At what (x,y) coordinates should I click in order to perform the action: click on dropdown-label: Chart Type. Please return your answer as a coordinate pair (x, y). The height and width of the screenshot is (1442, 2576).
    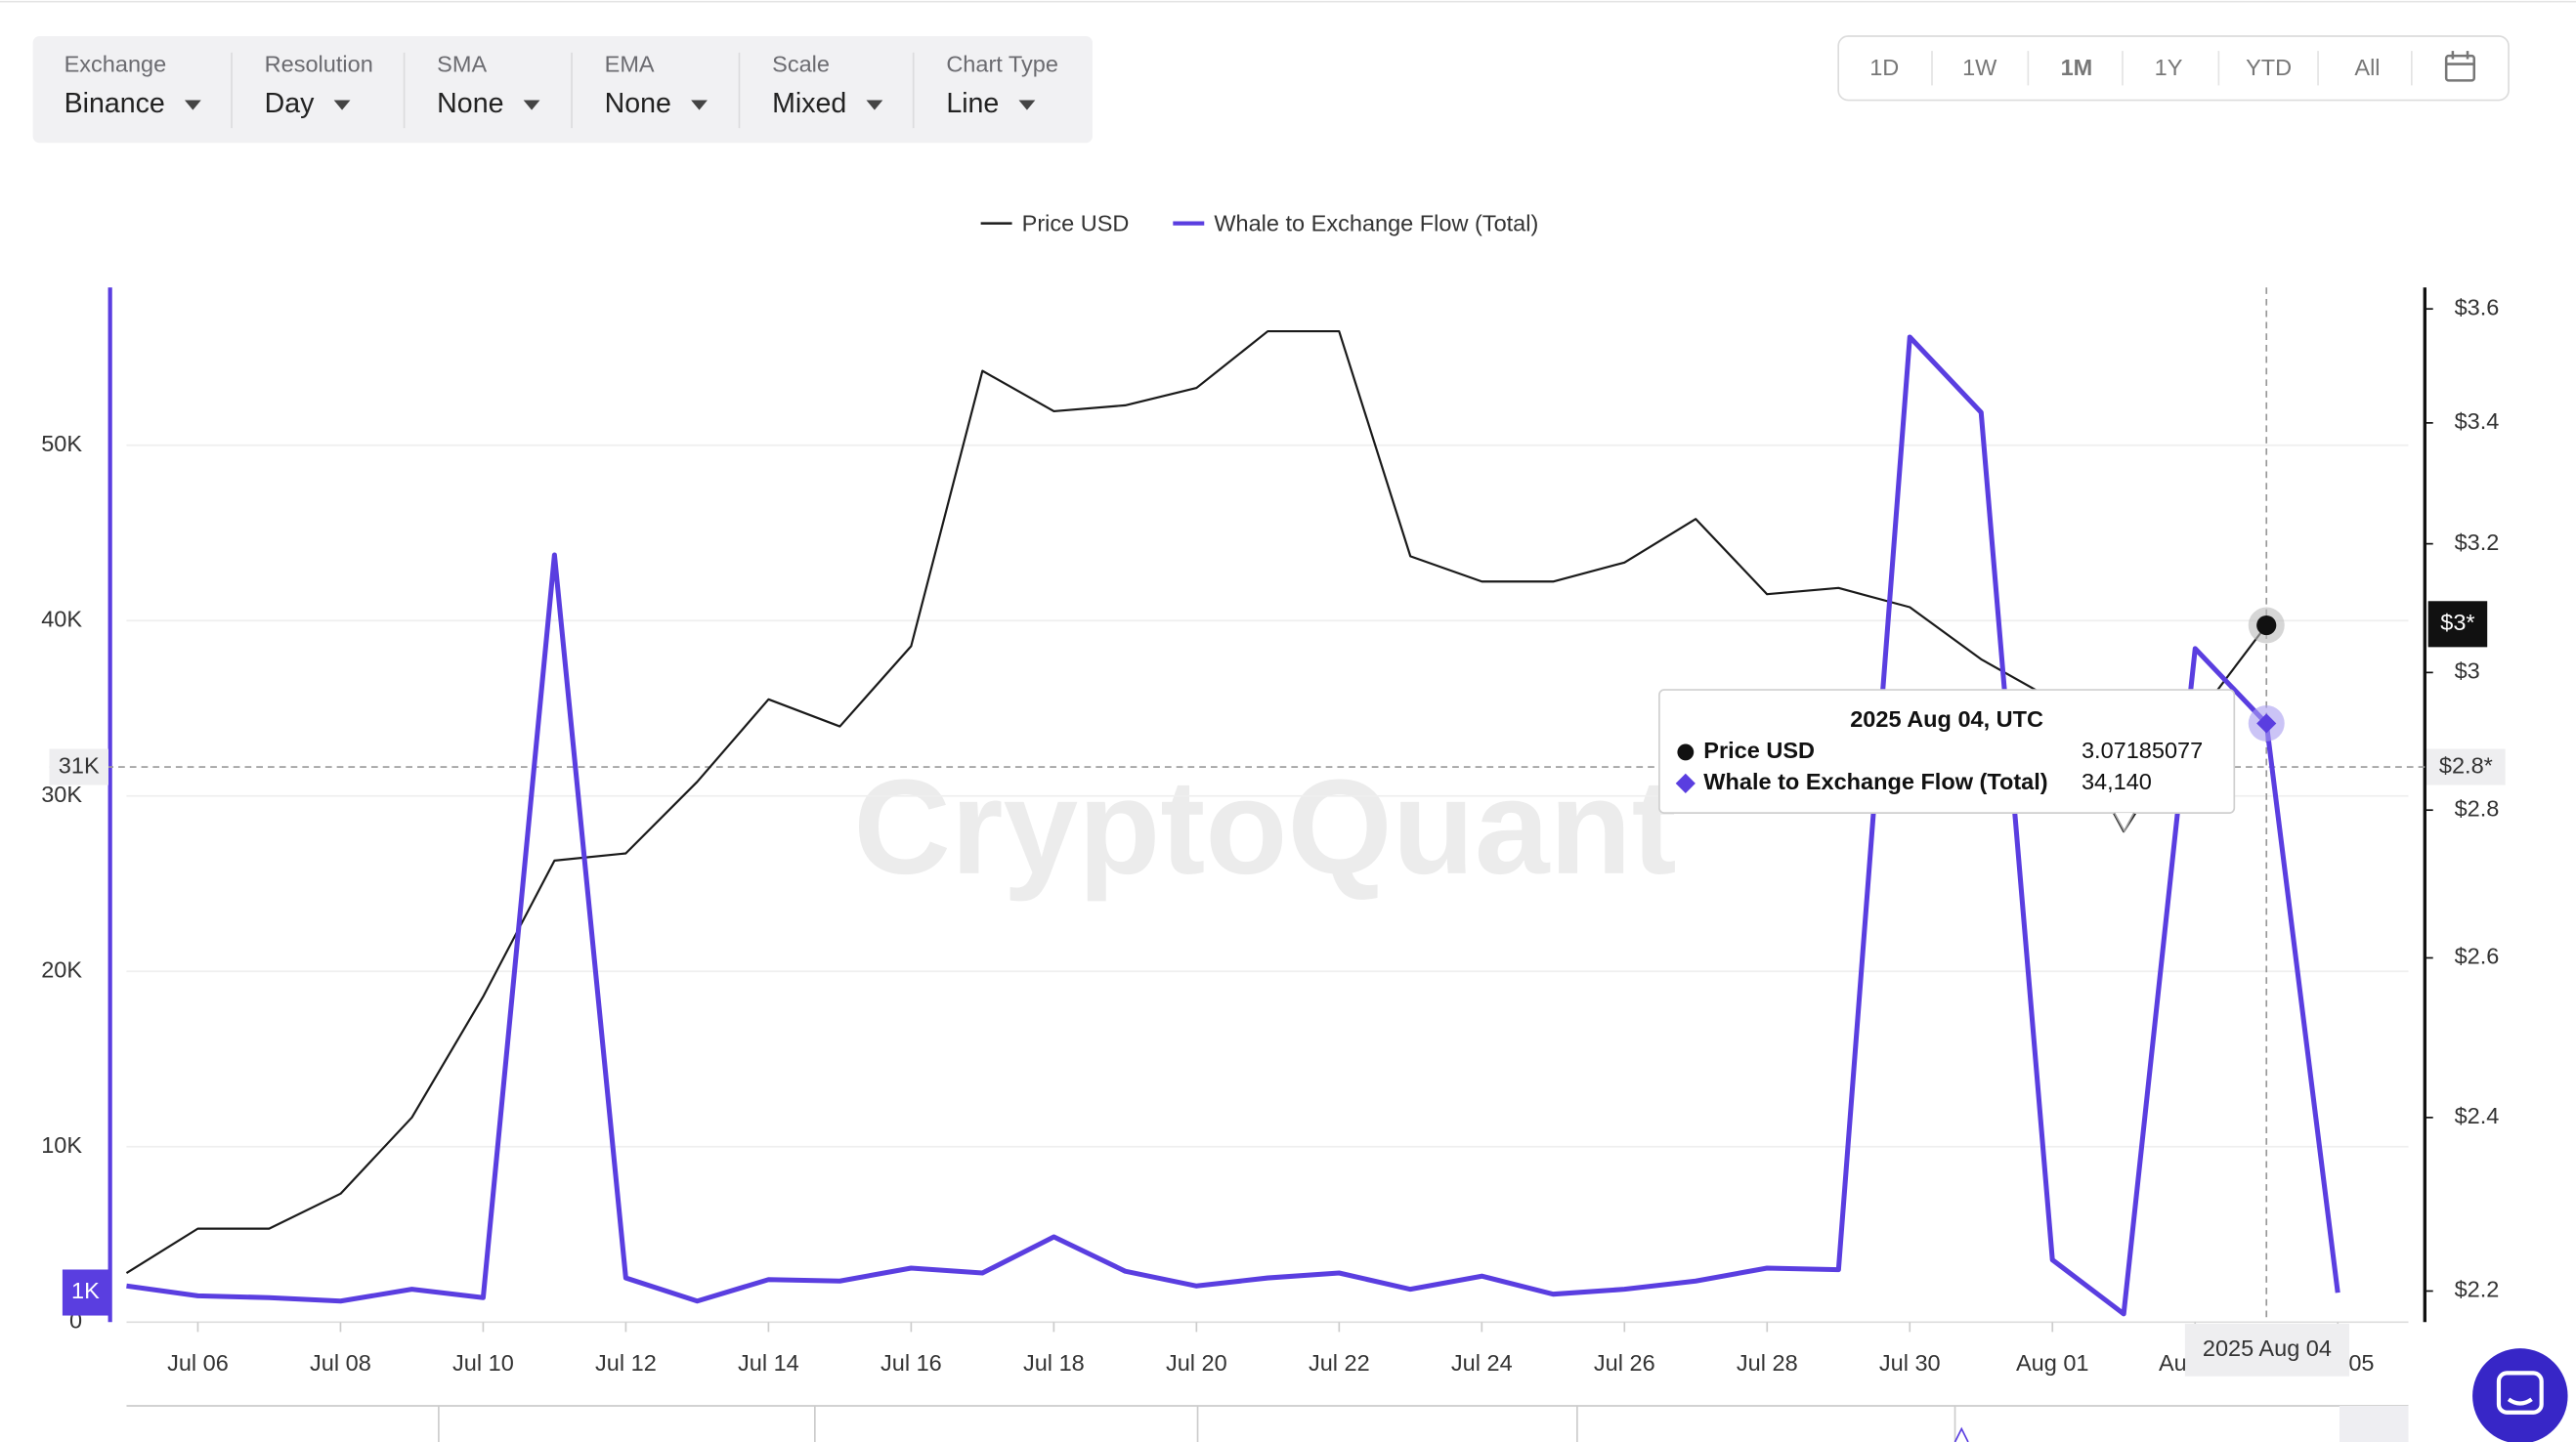
    Looking at the image, I should click on (1002, 63).